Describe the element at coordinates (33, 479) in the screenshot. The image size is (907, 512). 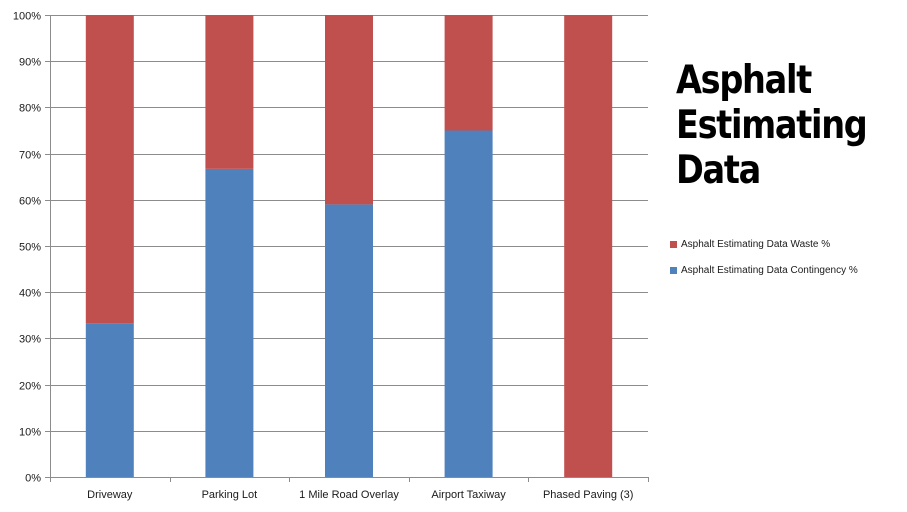
I see `y-tick-label-0: 0%` at that location.